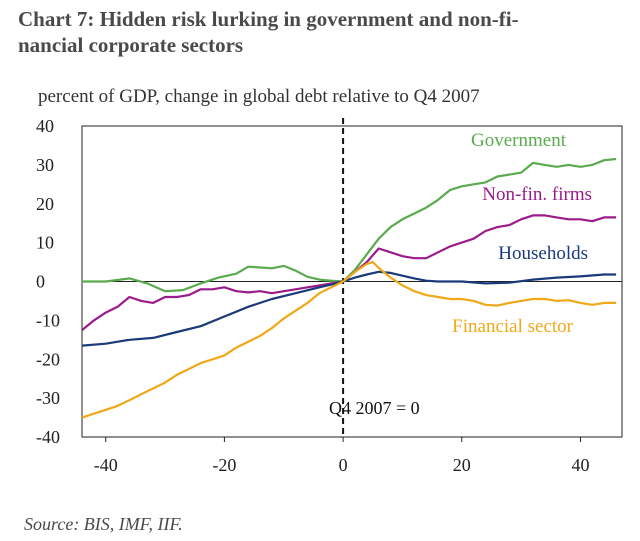 The image size is (640, 541). I want to click on y-tick-label: -20, so click(48, 359).